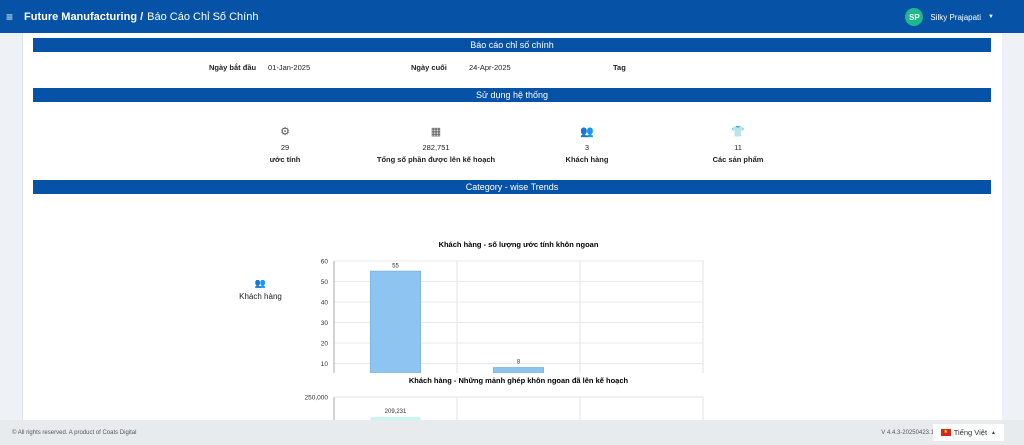  I want to click on customer-side-label: 👥 Khách hàng, so click(260, 289).